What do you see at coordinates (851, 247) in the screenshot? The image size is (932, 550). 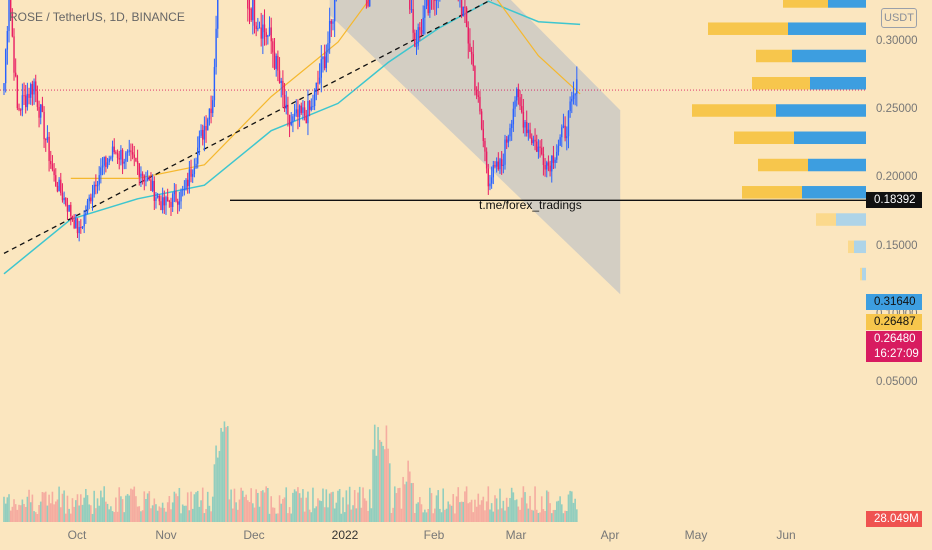 I see `profile-bar-down` at bounding box center [851, 247].